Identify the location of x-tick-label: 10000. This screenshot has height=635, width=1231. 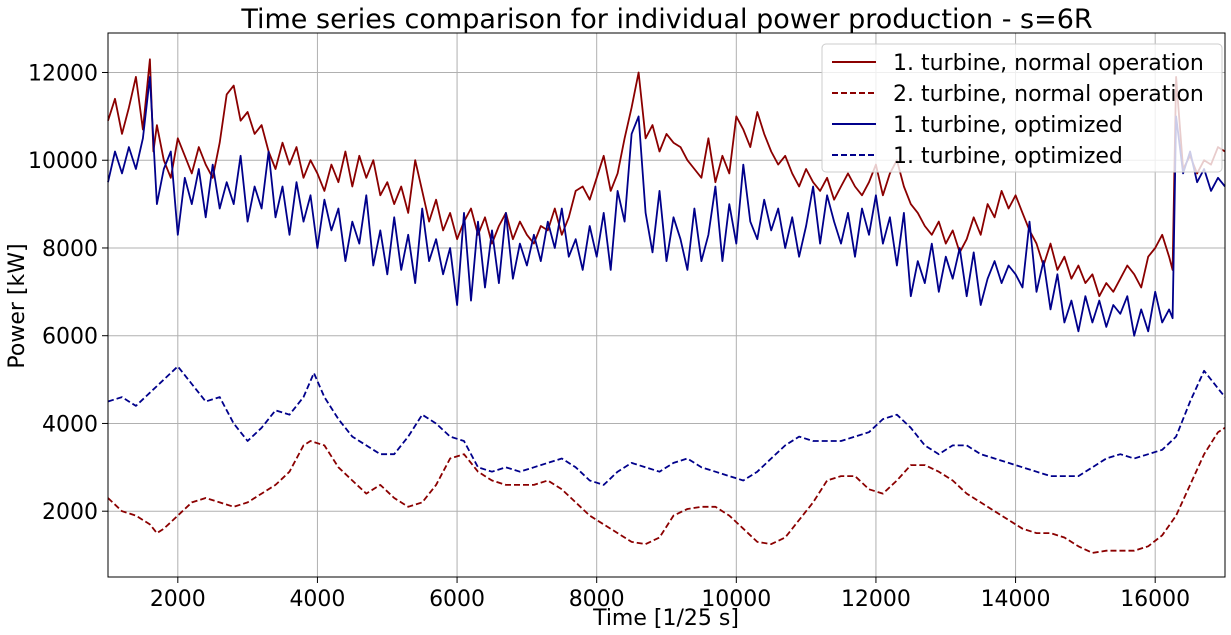
(736, 599).